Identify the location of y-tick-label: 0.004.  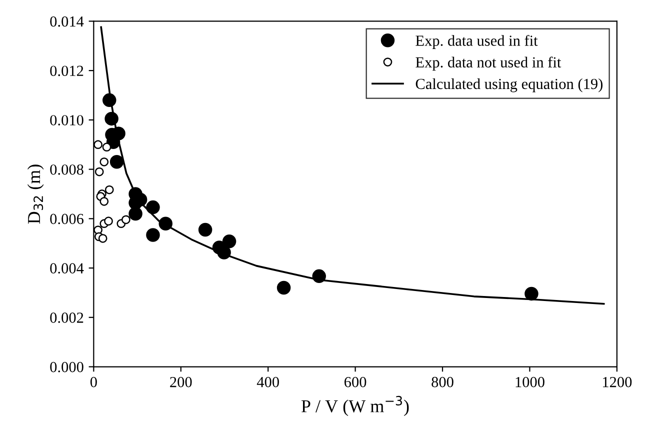
(67, 268).